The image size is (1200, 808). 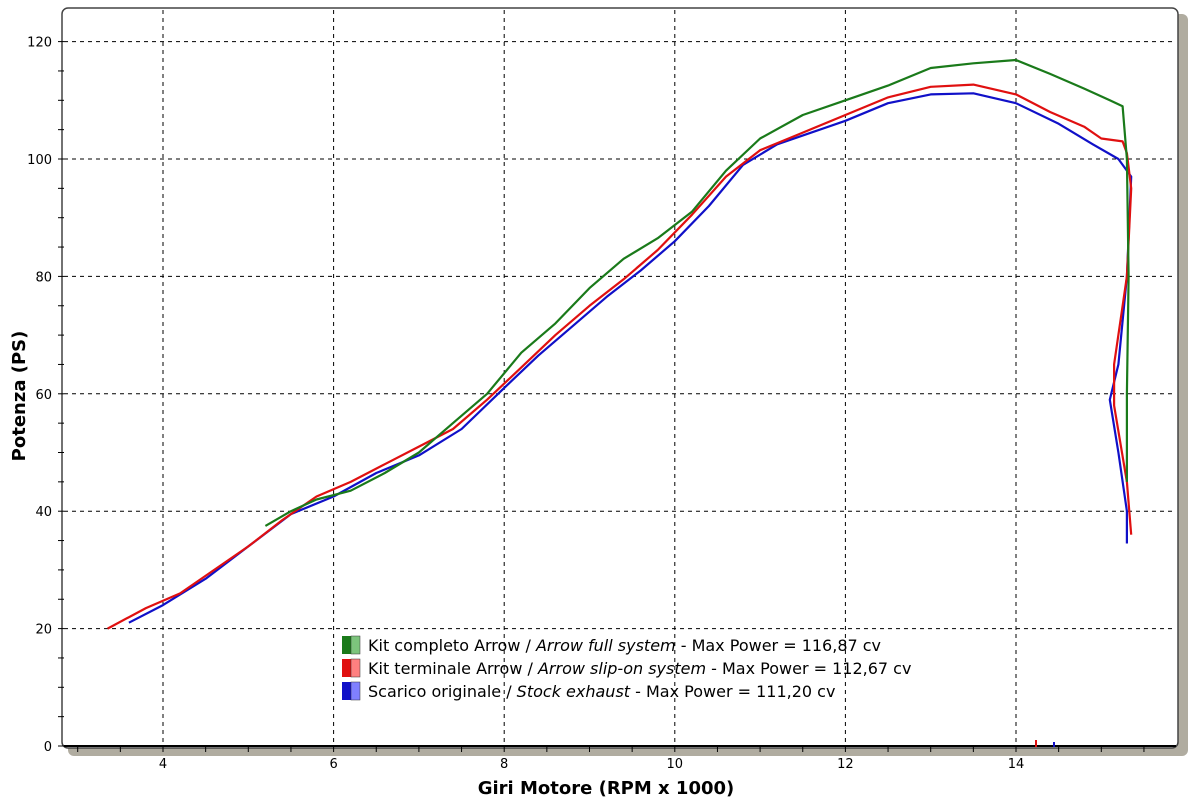 What do you see at coordinates (43, 395) in the screenshot?
I see `y-tick-label: 60` at bounding box center [43, 395].